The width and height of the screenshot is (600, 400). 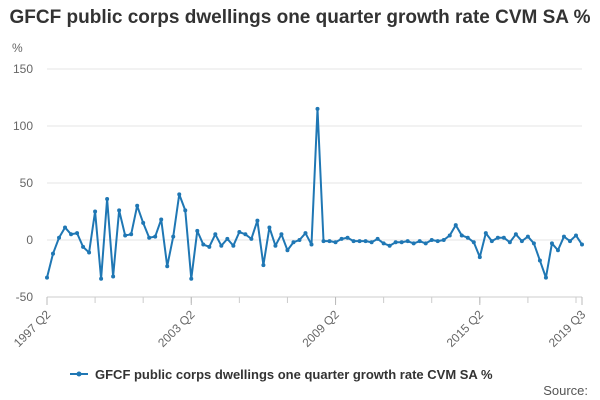 I want to click on y-tick-label: 50, so click(x=27, y=183).